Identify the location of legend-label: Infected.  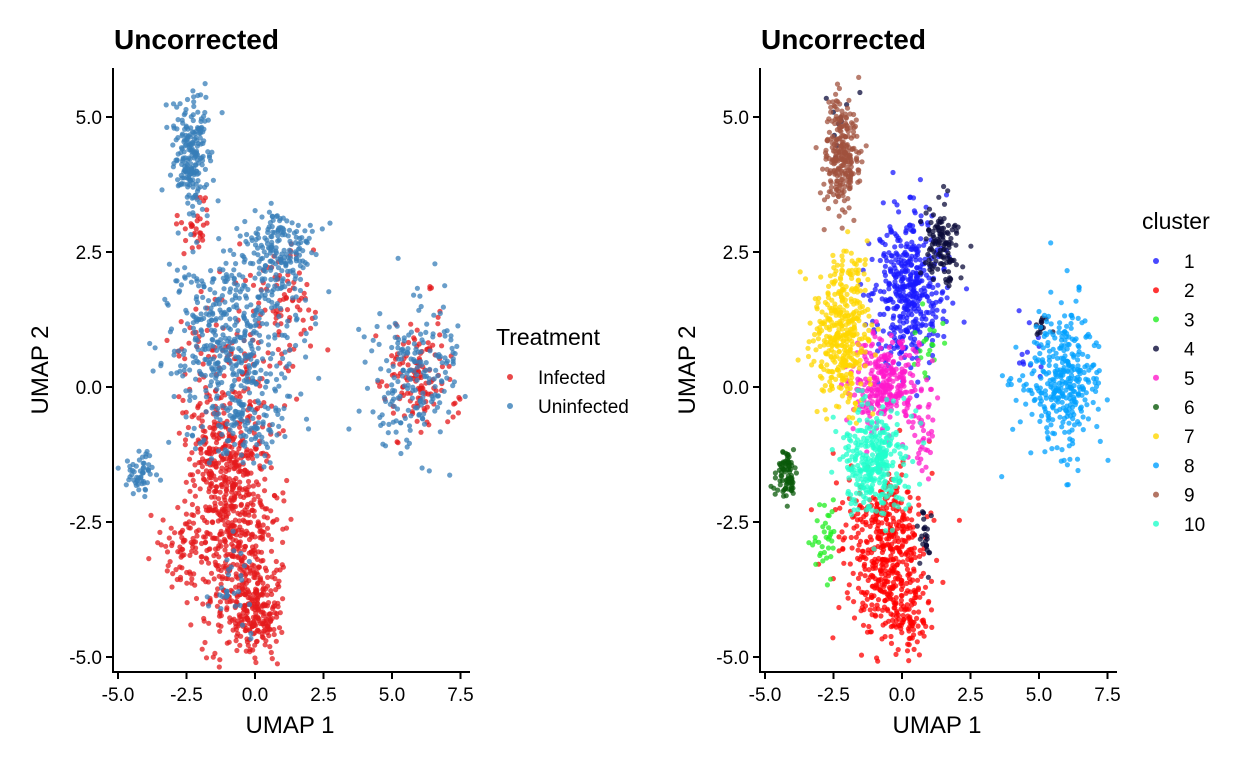
(572, 378).